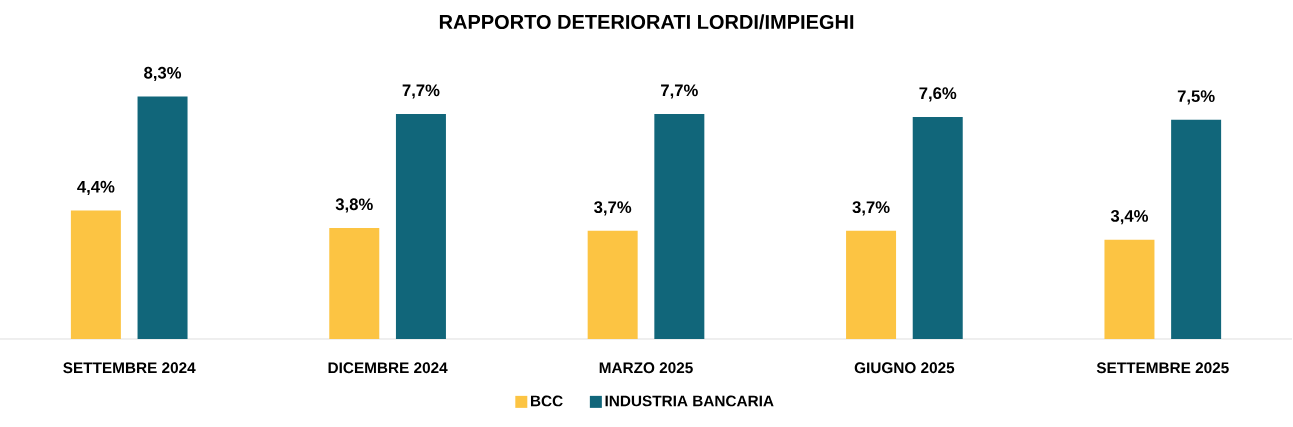 Image resolution: width=1293 pixels, height=427 pixels. What do you see at coordinates (547, 401) in the screenshot?
I see `legend-label: BCC` at bounding box center [547, 401].